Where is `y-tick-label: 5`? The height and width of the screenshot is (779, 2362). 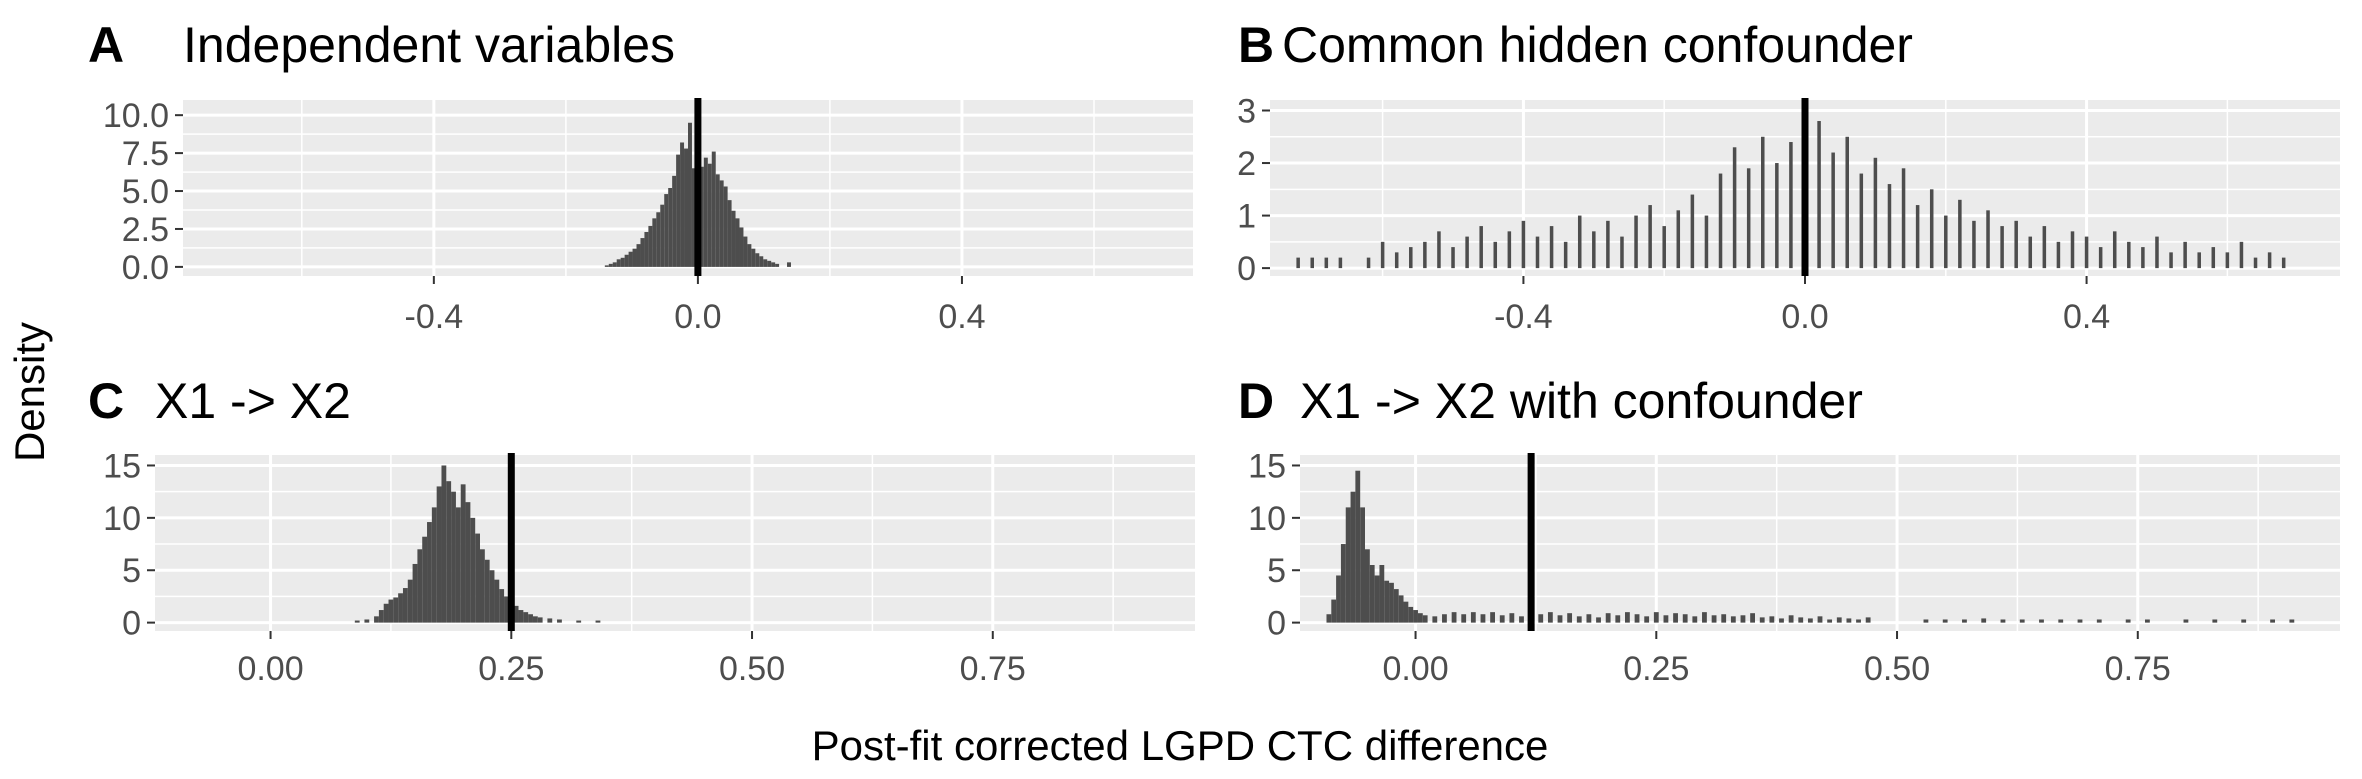 y-tick-label: 5 is located at coordinates (131, 571).